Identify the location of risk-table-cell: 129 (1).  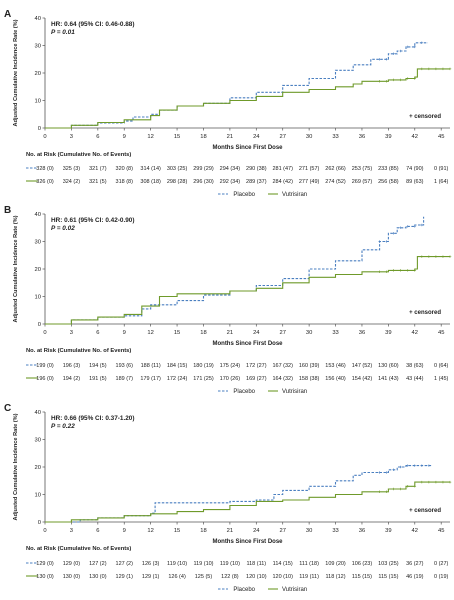
(151, 577).